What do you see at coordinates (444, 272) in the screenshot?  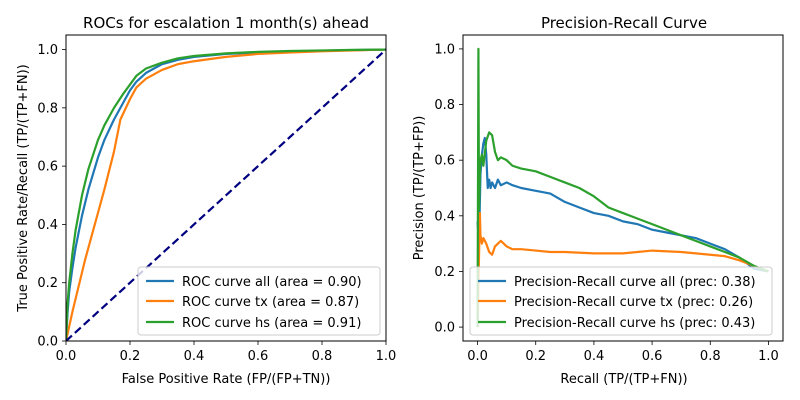 I see `pr-y-tick-label: 0.2` at bounding box center [444, 272].